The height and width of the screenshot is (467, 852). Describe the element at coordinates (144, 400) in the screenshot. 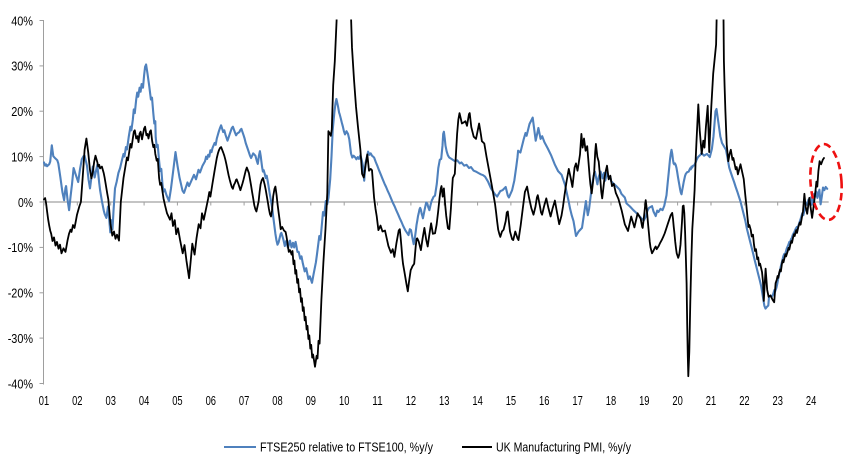

I see `svg-text: 04` at that location.